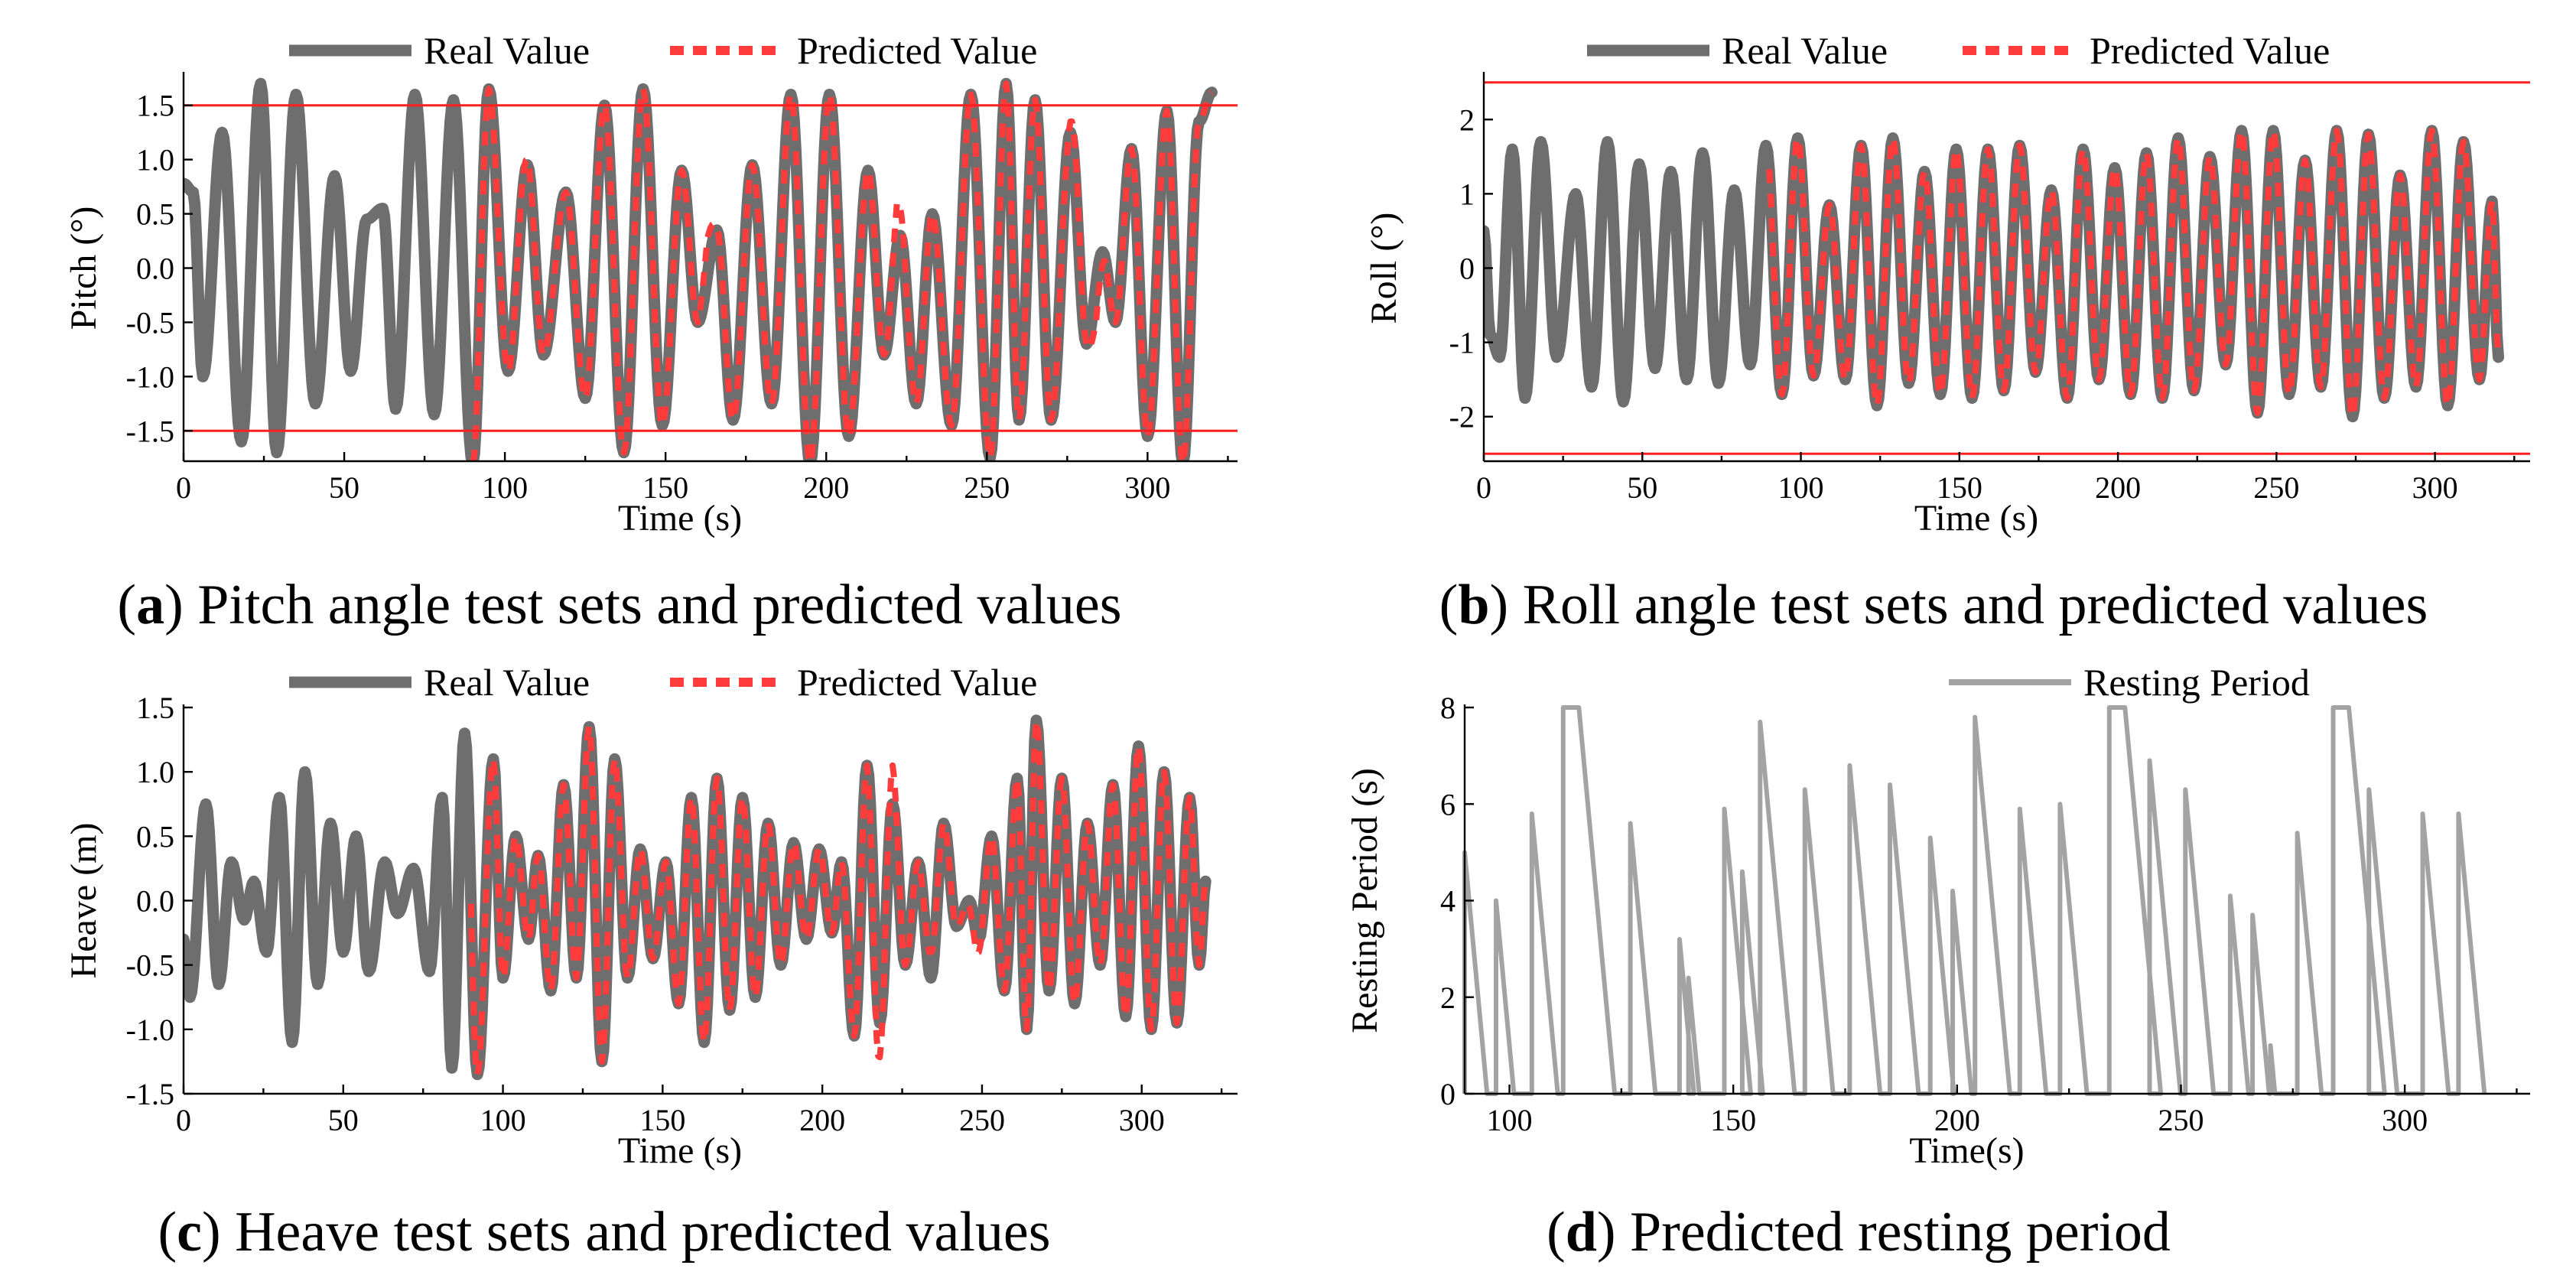  What do you see at coordinates (83, 268) in the screenshot?
I see `y-axis-label: Pitch (°)` at bounding box center [83, 268].